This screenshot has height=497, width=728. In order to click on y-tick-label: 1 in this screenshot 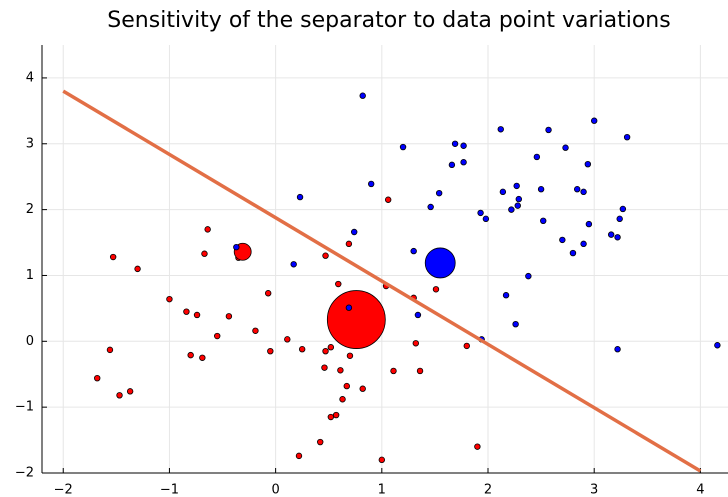, I will do `click(30, 275)`.